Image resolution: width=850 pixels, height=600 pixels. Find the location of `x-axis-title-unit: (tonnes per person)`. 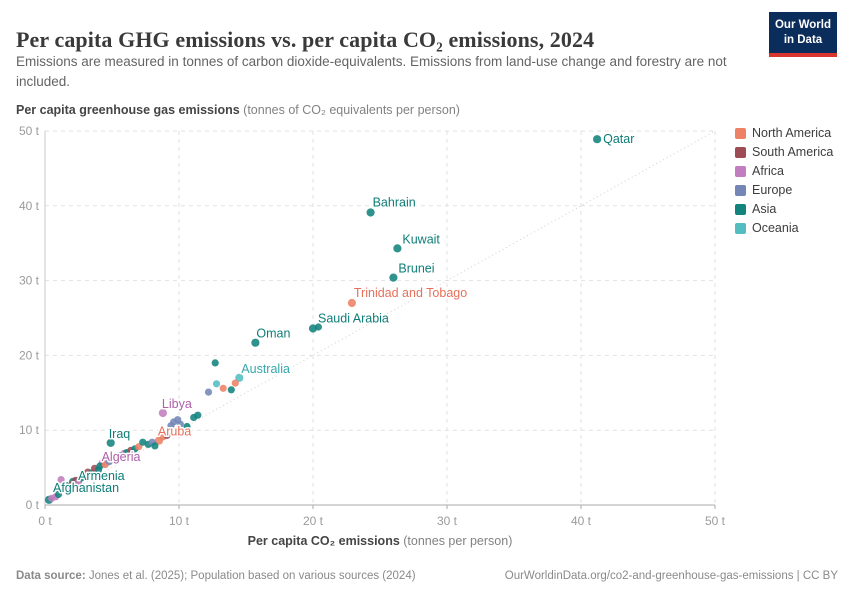

x-axis-title-unit: (tonnes per person) is located at coordinates (456, 541).